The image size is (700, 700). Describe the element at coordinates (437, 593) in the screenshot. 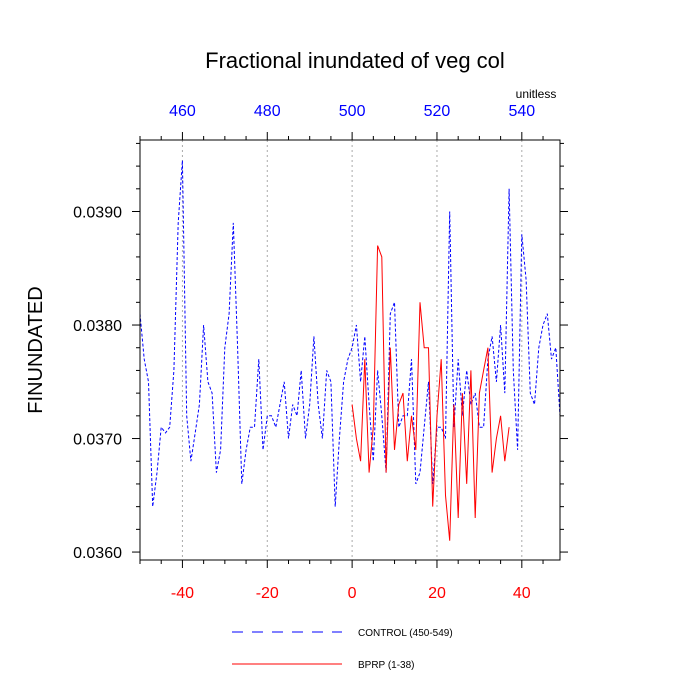

I see `x-tick-label-bottom: 20` at that location.